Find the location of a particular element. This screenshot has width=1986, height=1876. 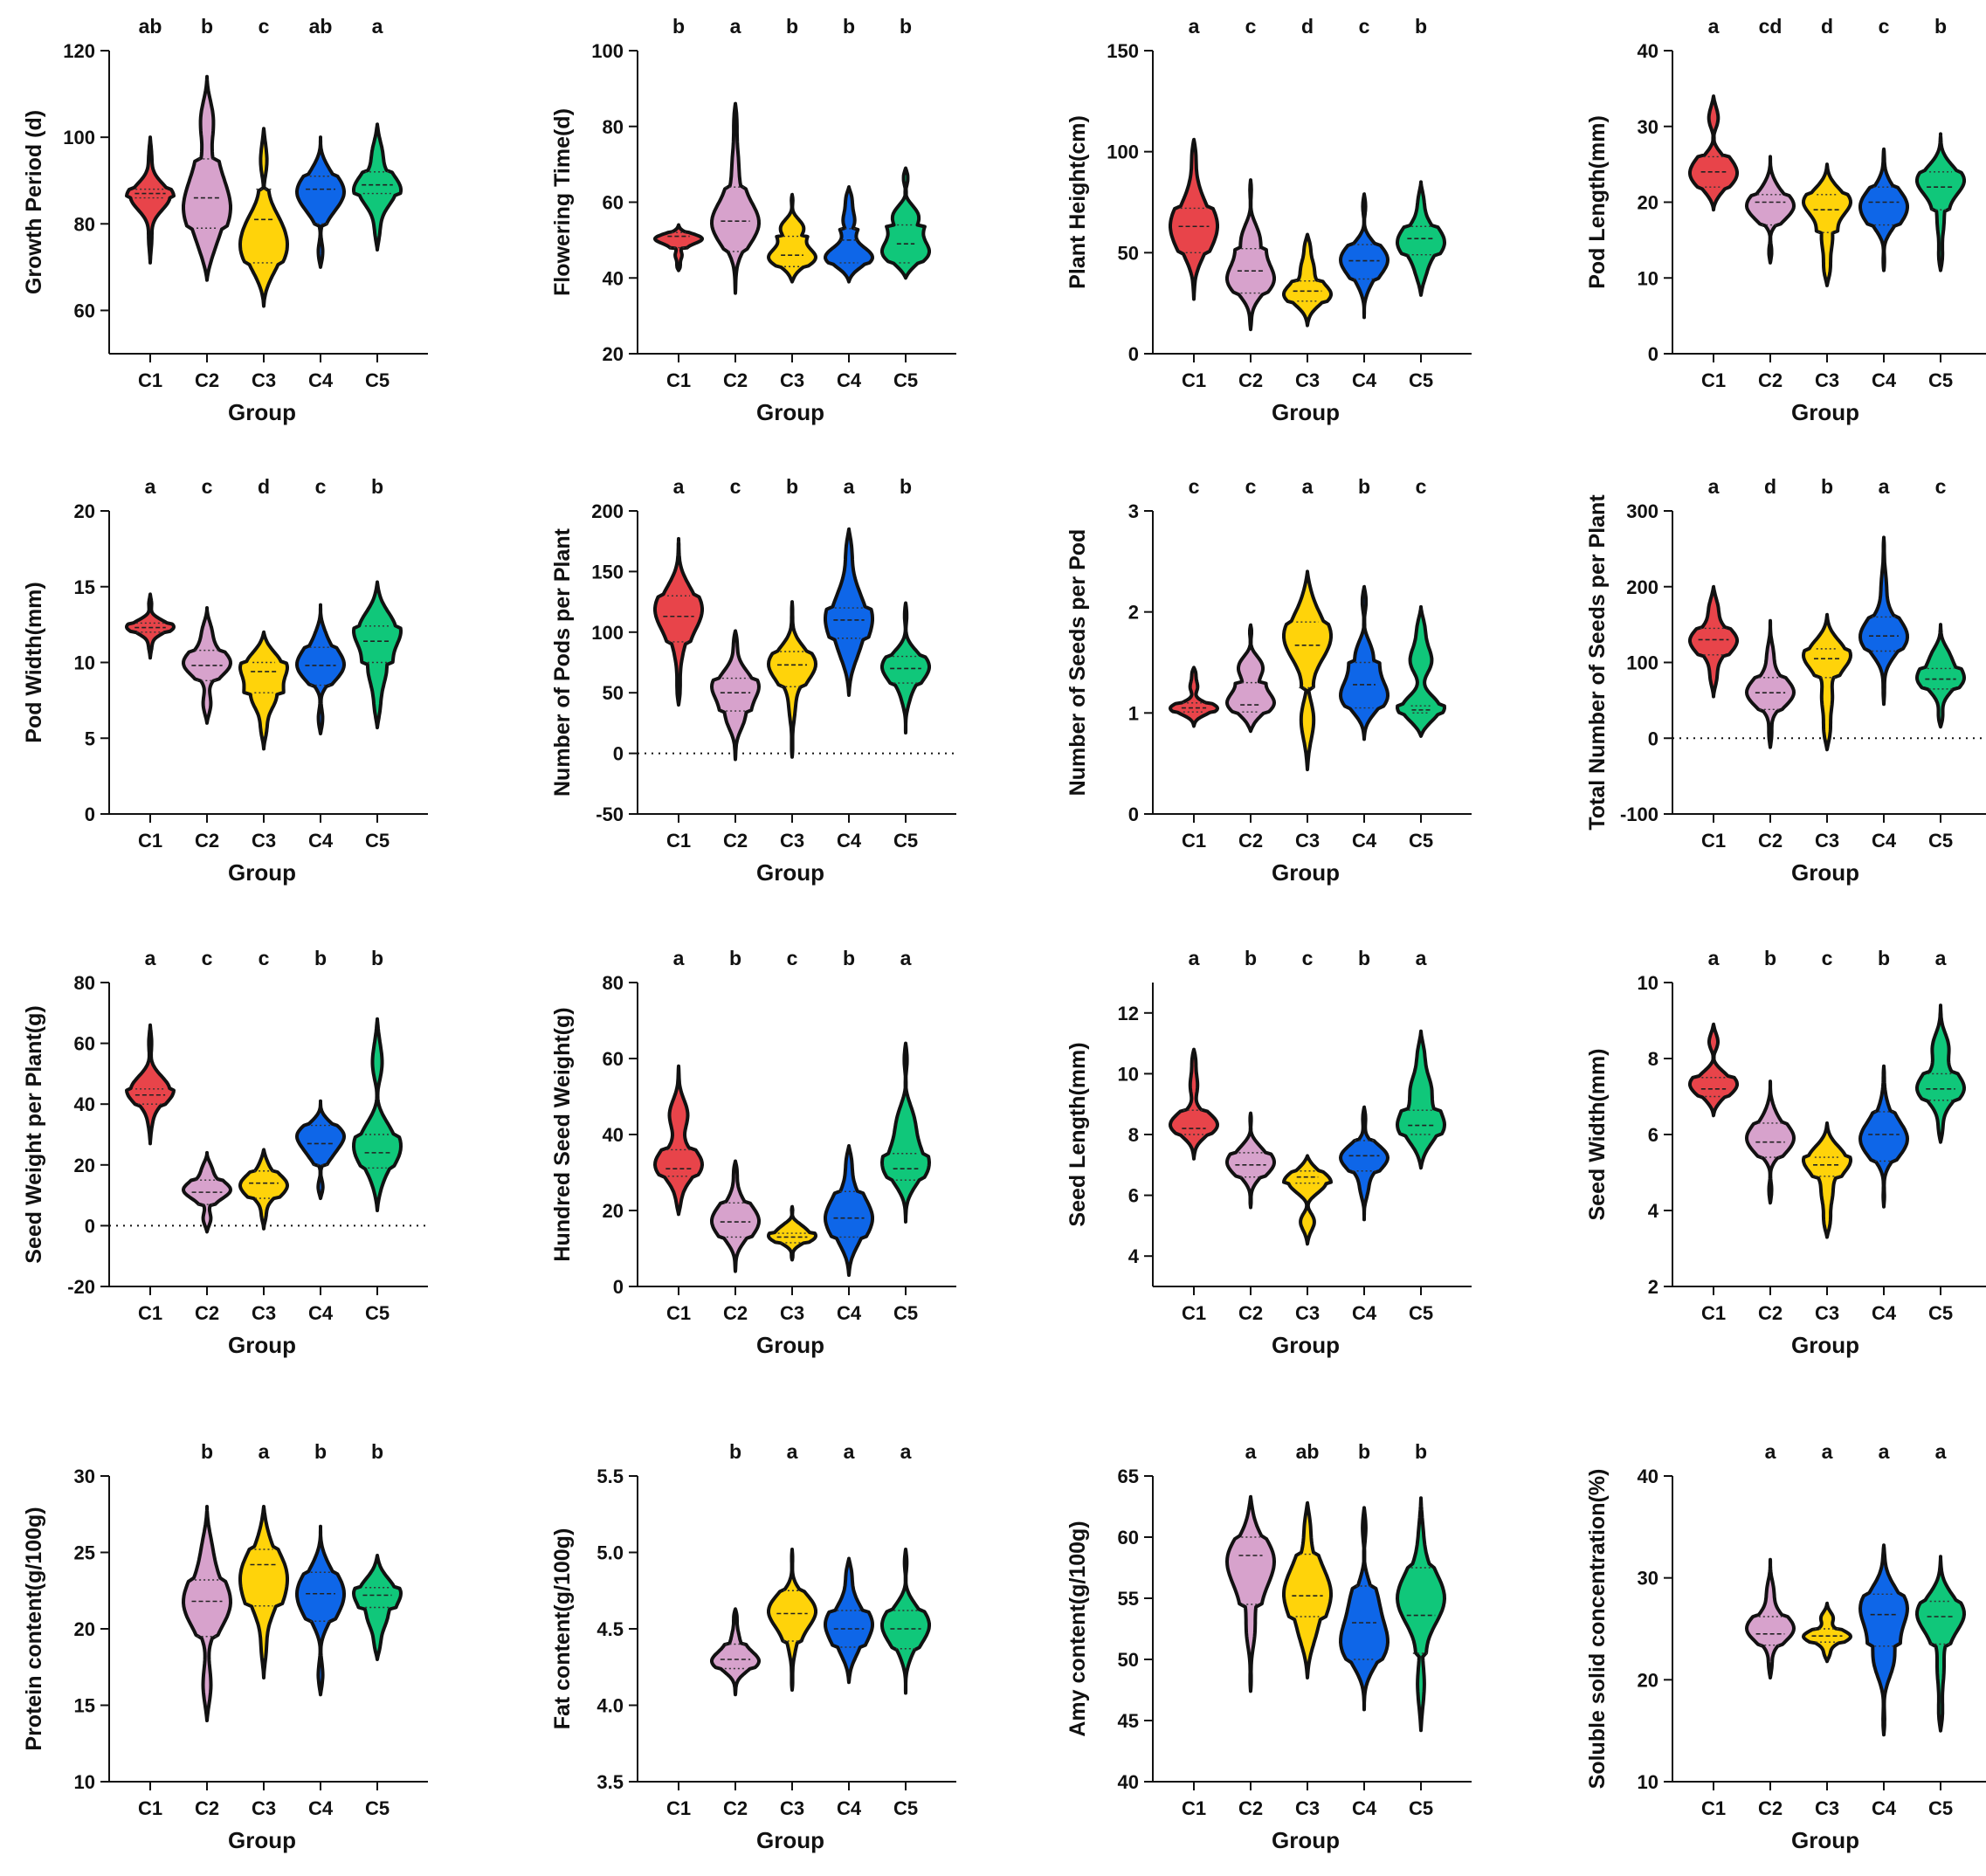

significance-letter: ab is located at coordinates (150, 27).